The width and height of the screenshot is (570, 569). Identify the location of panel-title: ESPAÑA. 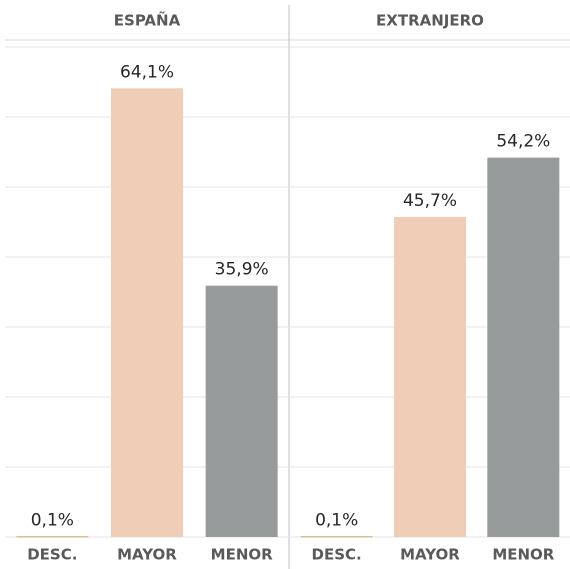
(147, 20).